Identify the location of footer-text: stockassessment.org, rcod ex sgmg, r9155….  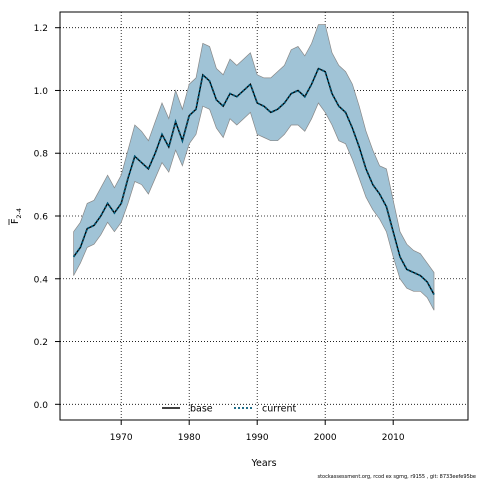
(396, 477).